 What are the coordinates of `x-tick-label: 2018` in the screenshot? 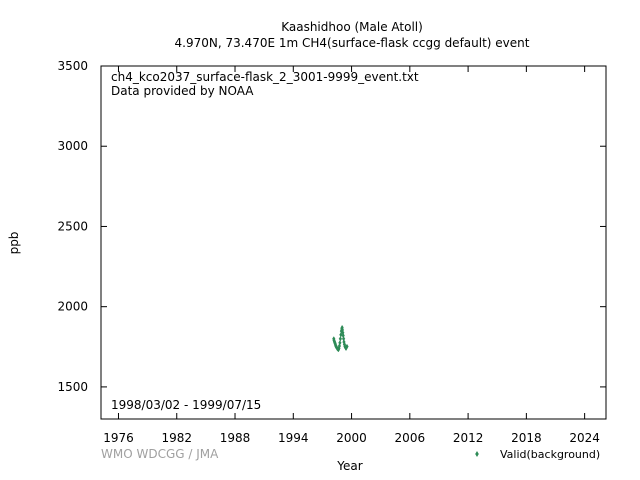 It's located at (526, 438).